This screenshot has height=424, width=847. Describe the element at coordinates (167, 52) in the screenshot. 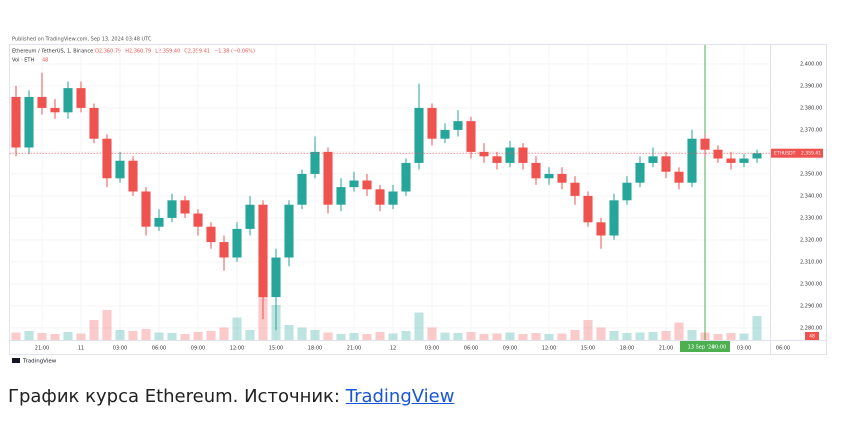

I see `ohlc-value: L2,359.40` at that location.